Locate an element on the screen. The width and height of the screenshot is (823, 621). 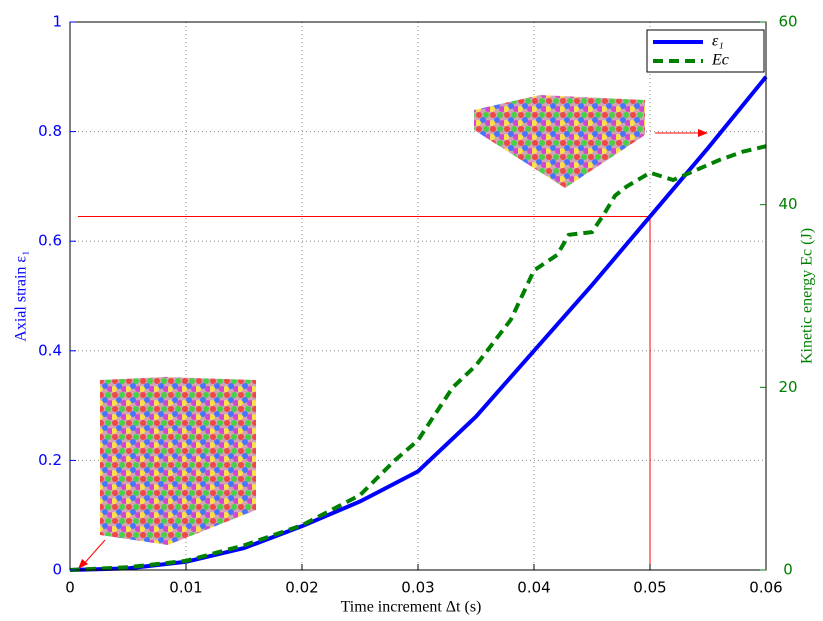
x-tick-label: 0.06 is located at coordinates (765, 588).